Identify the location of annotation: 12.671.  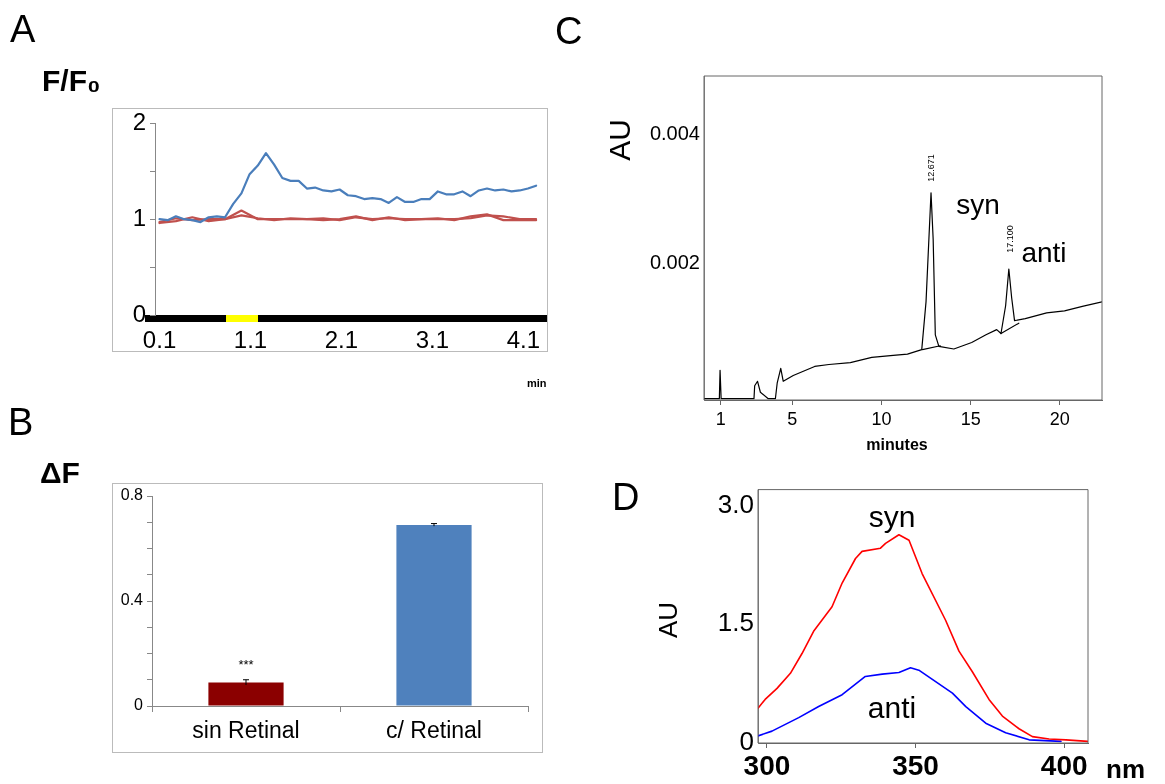
(930, 168).